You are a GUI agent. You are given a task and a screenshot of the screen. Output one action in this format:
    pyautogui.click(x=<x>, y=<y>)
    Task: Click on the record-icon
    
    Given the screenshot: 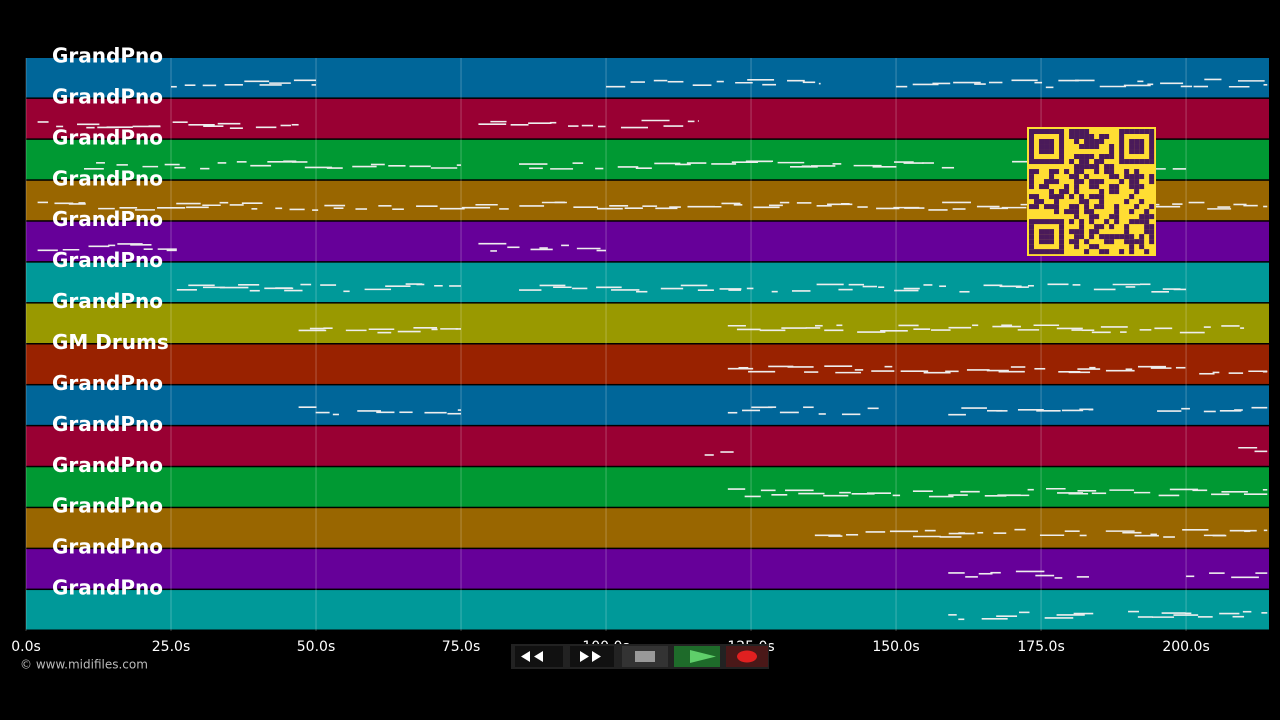 What is the action you would take?
    pyautogui.click(x=747, y=656)
    